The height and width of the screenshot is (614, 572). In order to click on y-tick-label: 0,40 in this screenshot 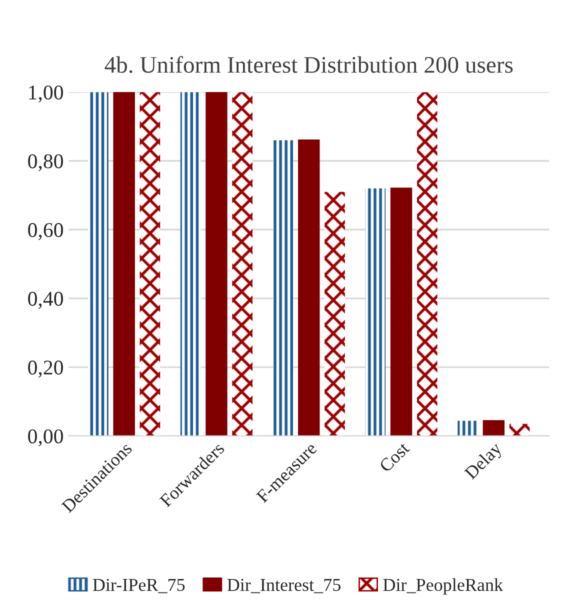, I will do `click(45, 300)`.